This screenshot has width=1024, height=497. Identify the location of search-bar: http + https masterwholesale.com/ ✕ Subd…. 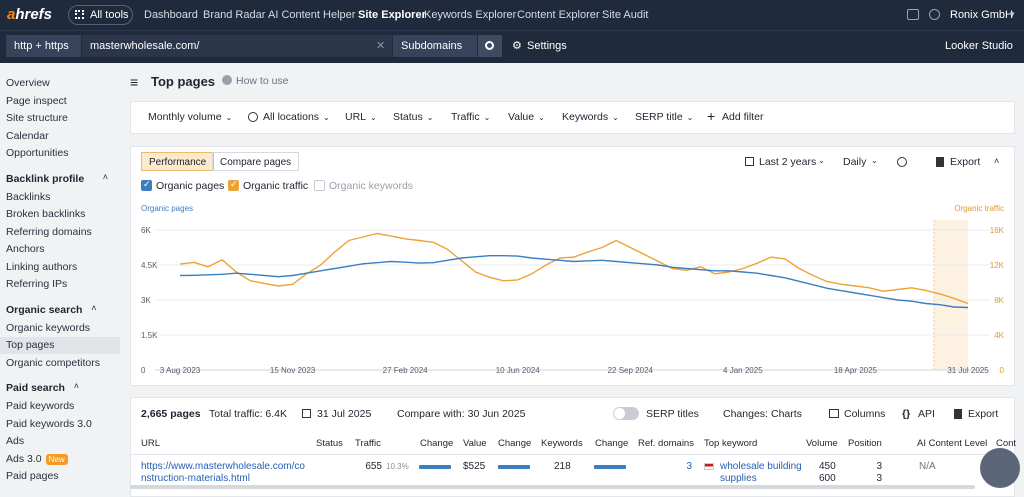
(512, 46).